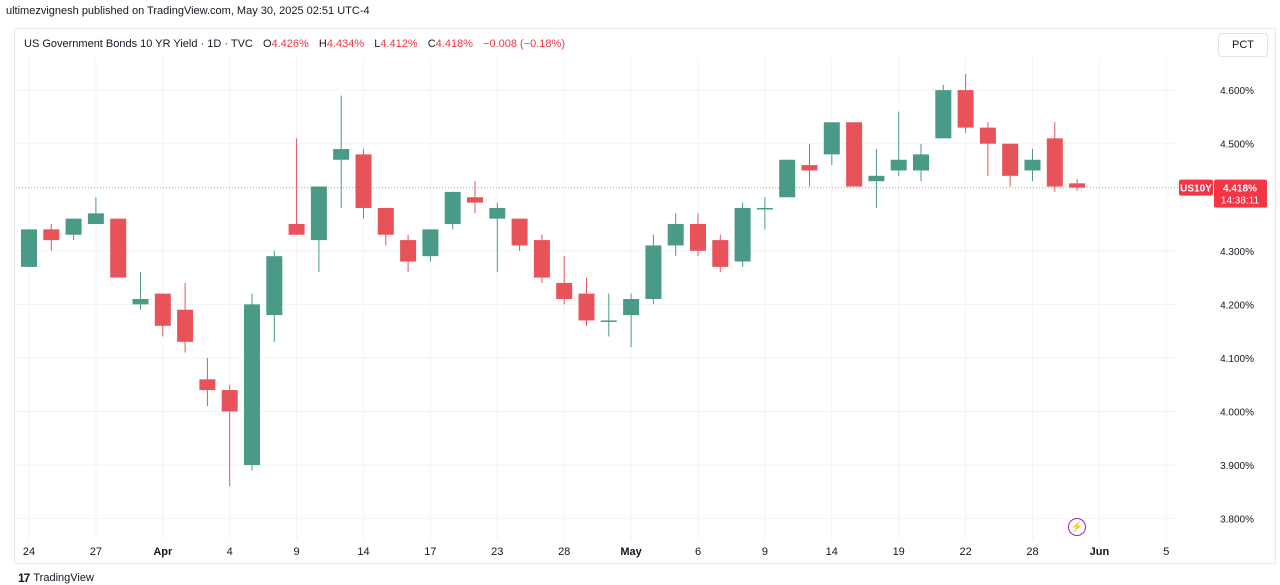  Describe the element at coordinates (230, 552) in the screenshot. I see `x-tick-label: 4` at that location.